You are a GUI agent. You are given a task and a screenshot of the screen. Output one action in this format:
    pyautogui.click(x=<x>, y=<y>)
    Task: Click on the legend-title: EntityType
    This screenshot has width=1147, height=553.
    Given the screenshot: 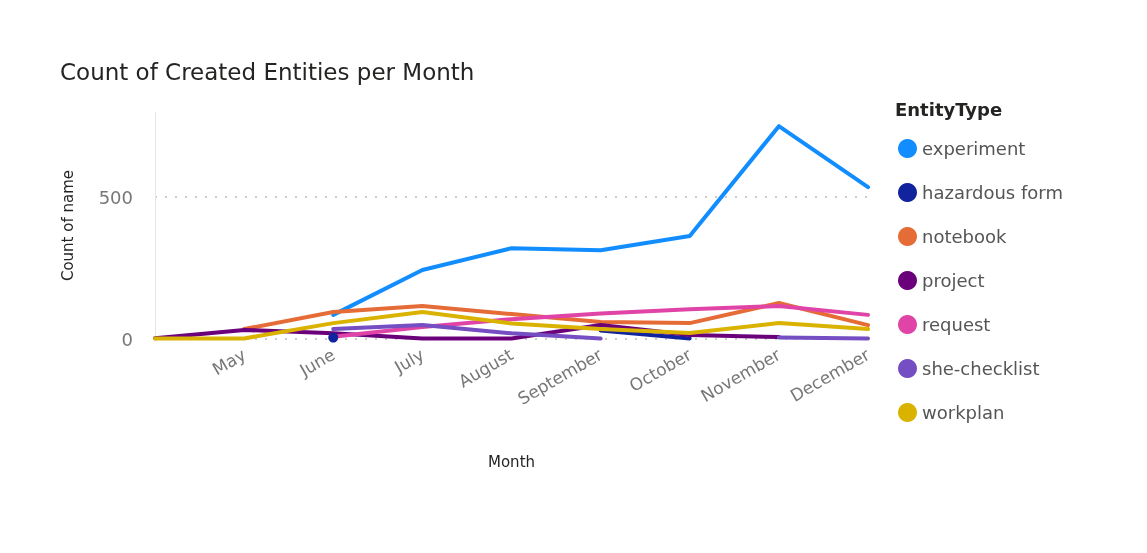 What is the action you would take?
    pyautogui.click(x=949, y=109)
    